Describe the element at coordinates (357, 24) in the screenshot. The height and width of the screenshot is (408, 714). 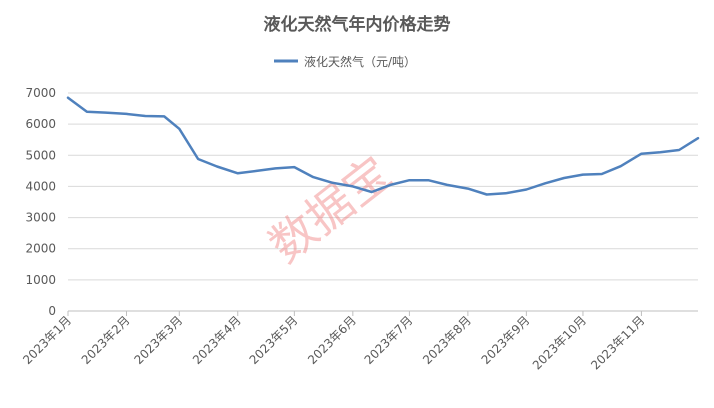
I see `chart-title: 液化天然气年内价格走势` at that location.